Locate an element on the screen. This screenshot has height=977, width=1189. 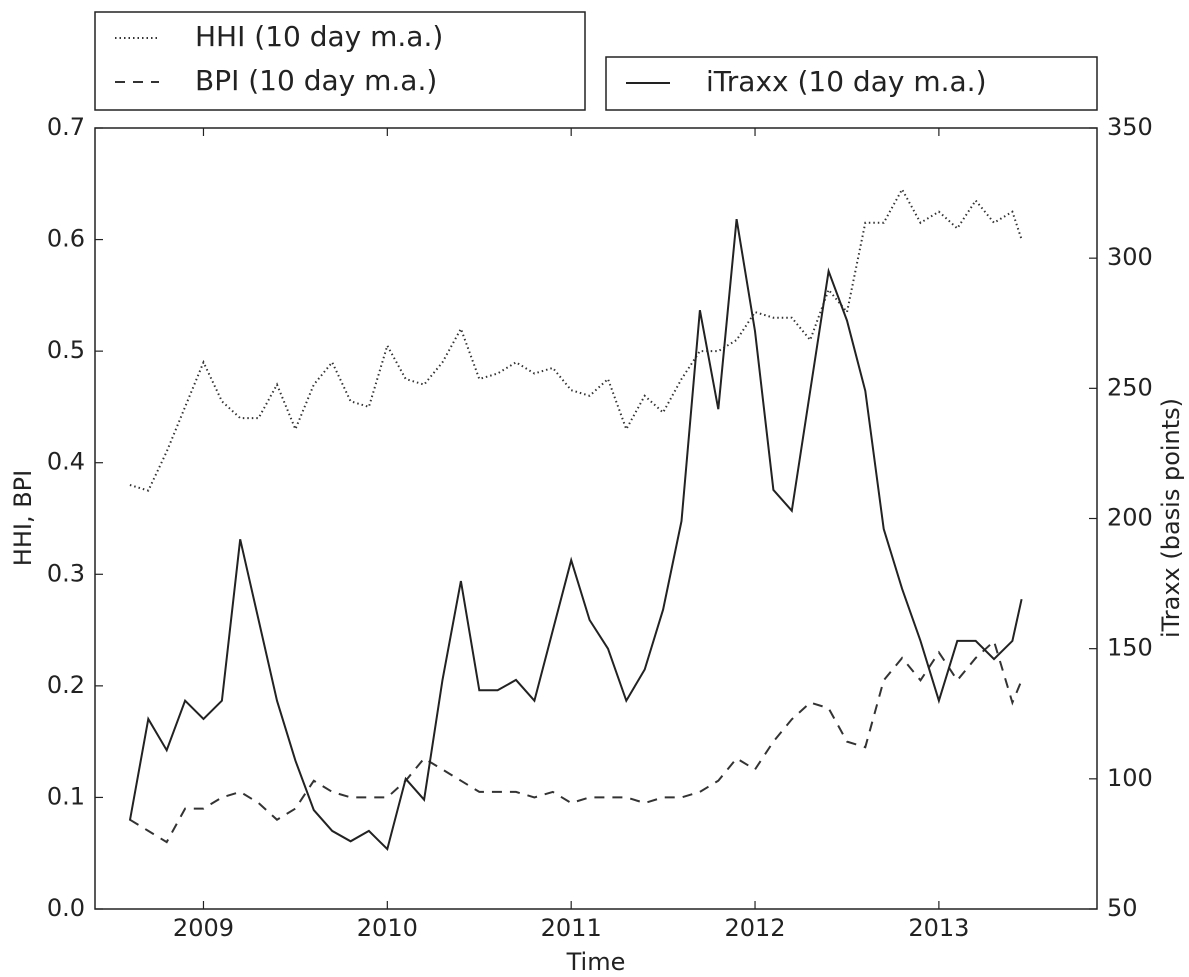
y2-tick-label: 150 is located at coordinates (1130, 648).